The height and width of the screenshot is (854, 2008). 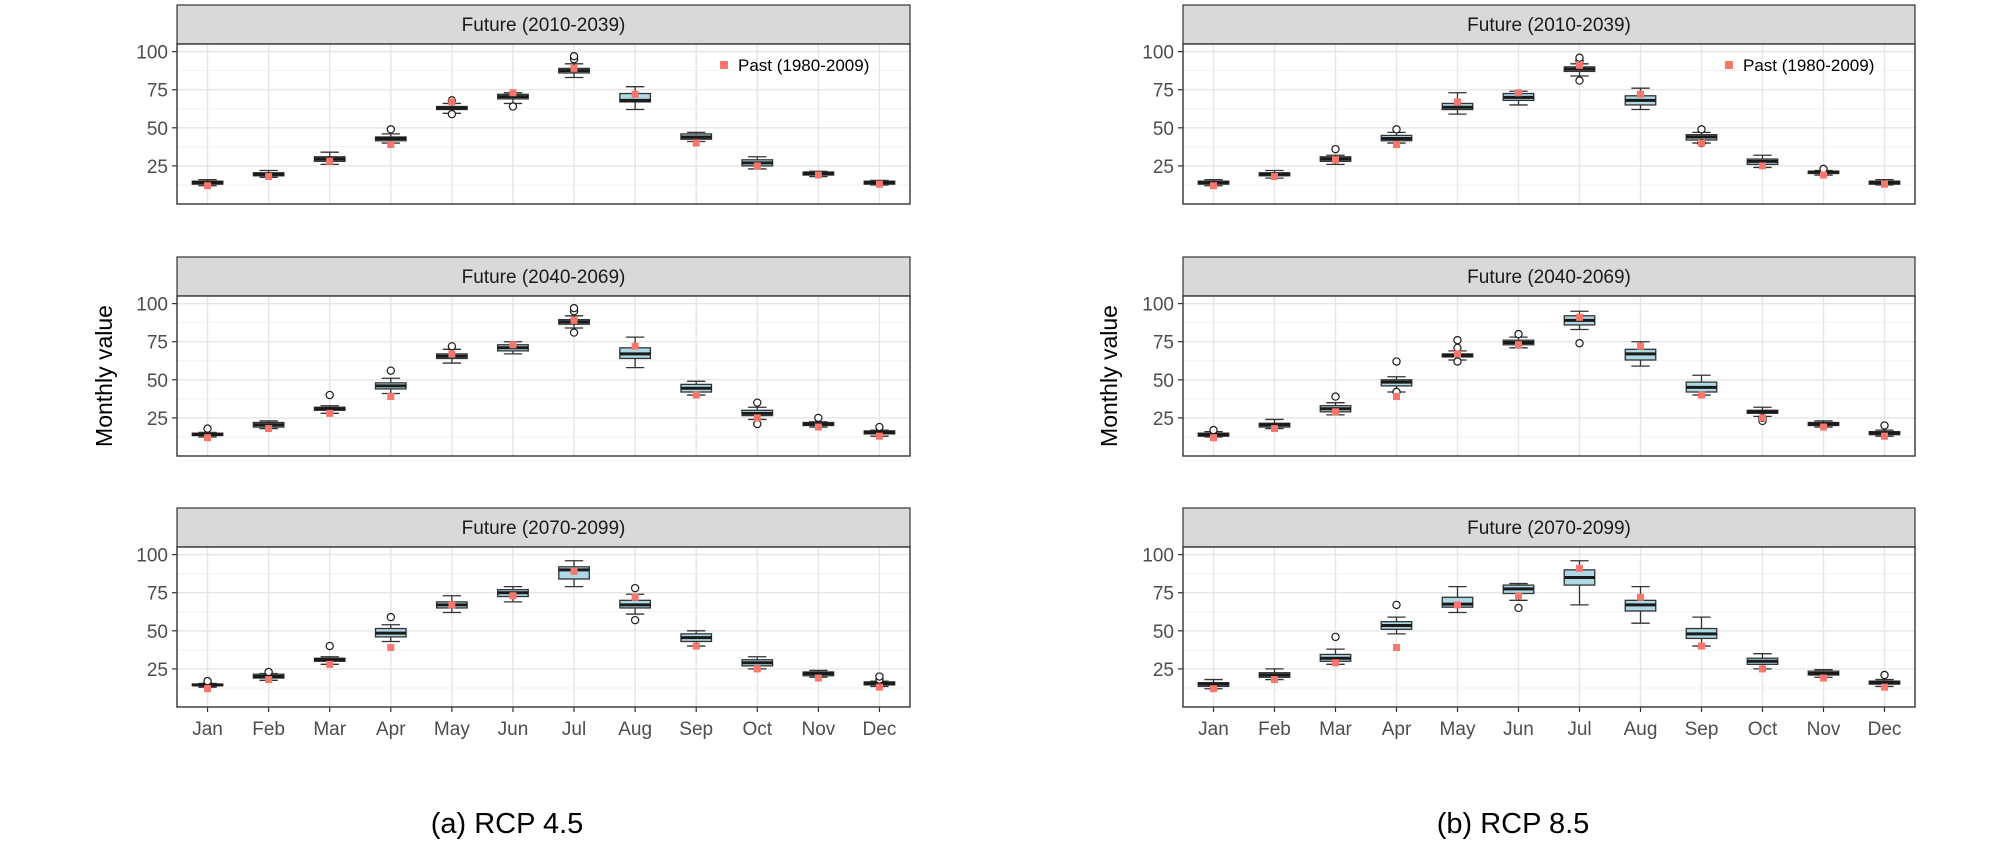 I want to click on legend-label: Past (1980-2009), so click(x=803, y=65).